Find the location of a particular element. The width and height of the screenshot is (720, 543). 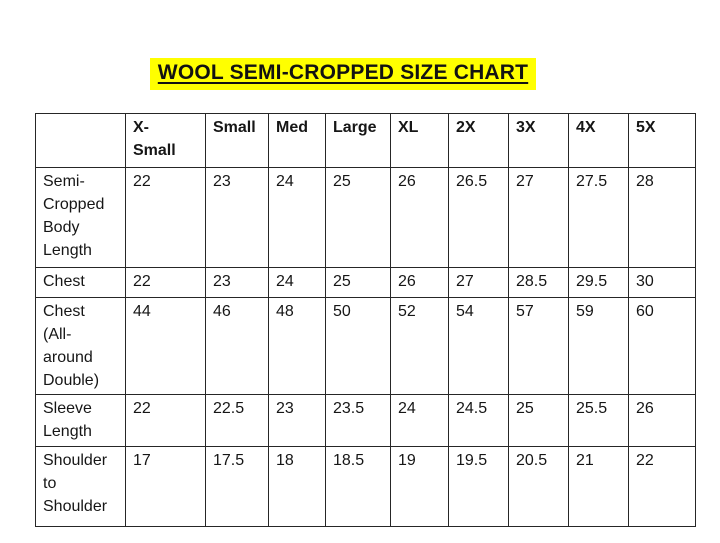

table-cell: 59 is located at coordinates (598, 346).